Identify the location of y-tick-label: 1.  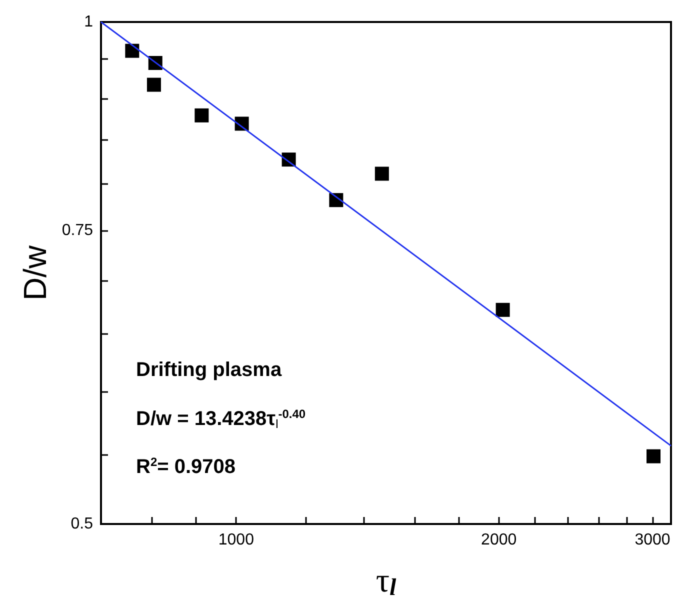
(89, 22).